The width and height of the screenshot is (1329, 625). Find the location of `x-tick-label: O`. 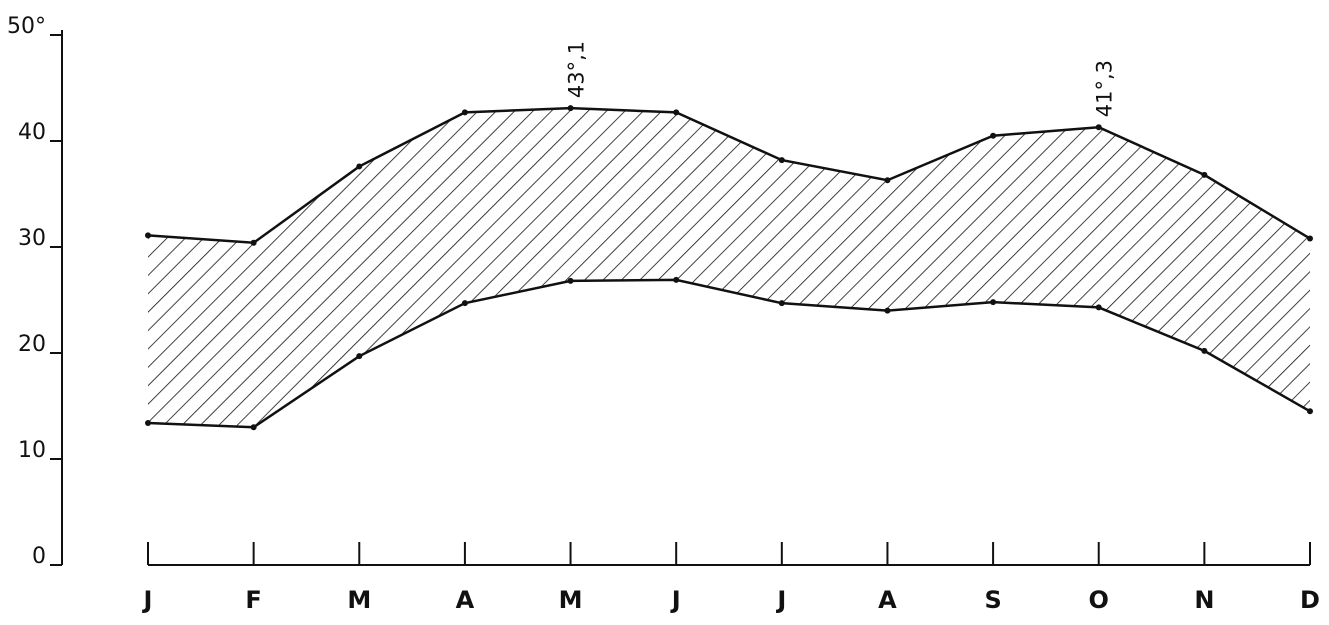

x-tick-label: O is located at coordinates (1099, 600).